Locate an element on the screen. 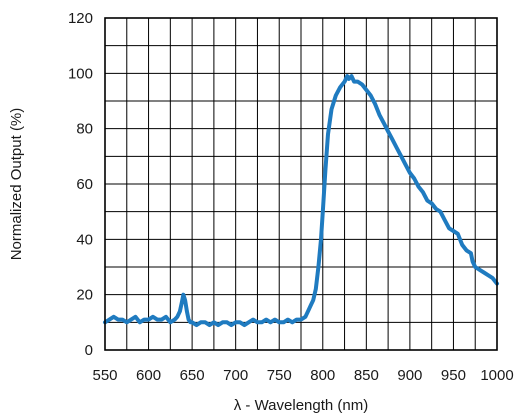  y-tick-label: 100 is located at coordinates (80, 73).